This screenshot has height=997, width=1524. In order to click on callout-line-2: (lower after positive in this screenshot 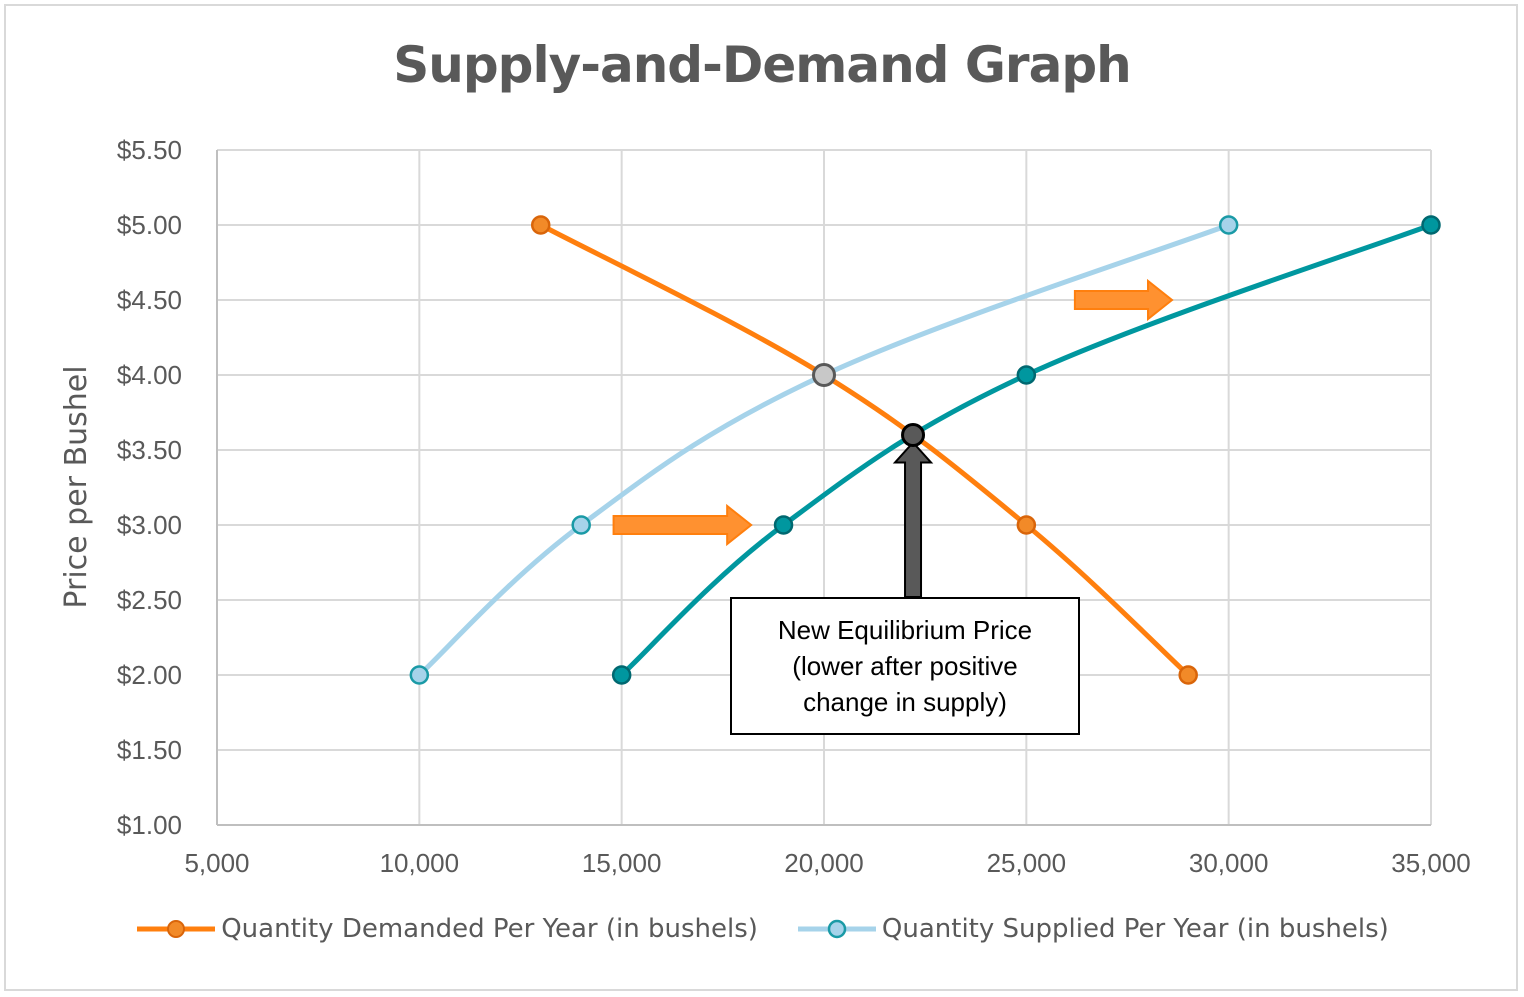, I will do `click(905, 666)`.